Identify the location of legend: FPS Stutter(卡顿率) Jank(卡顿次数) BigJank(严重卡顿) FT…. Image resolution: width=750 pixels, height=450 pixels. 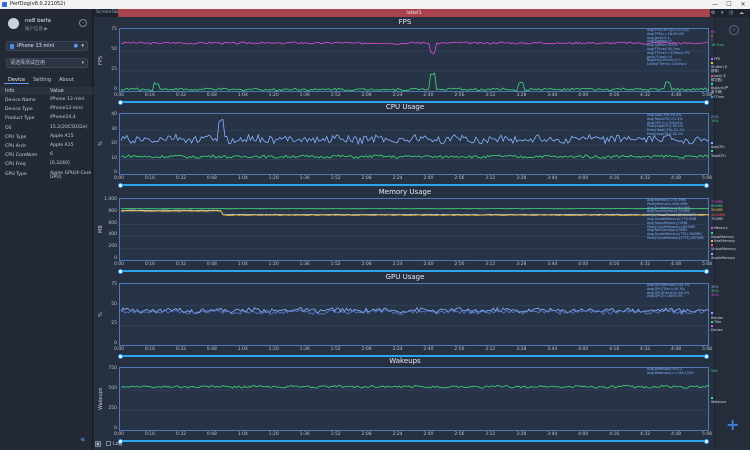
(719, 78).